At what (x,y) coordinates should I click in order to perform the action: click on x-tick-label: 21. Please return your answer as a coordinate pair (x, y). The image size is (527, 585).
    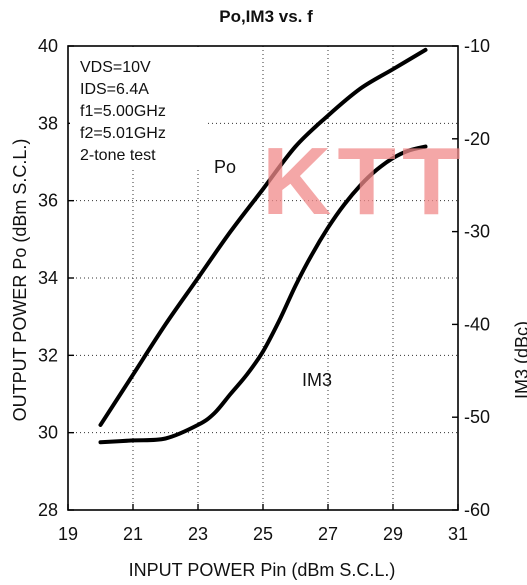
    Looking at the image, I should click on (133, 534).